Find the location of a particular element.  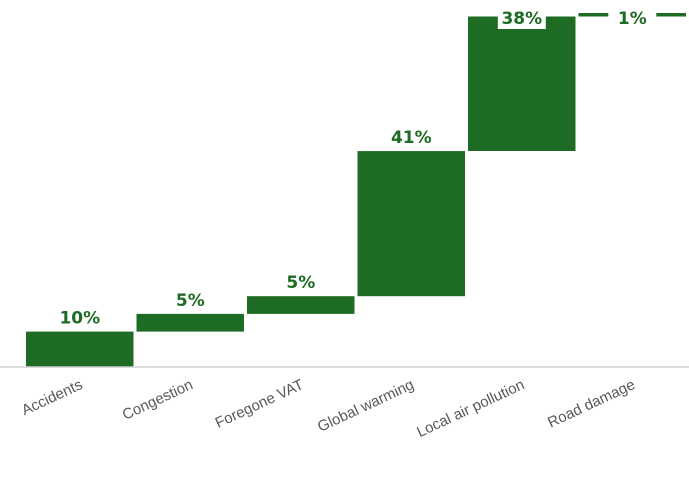

bar-congestion is located at coordinates (190, 322).